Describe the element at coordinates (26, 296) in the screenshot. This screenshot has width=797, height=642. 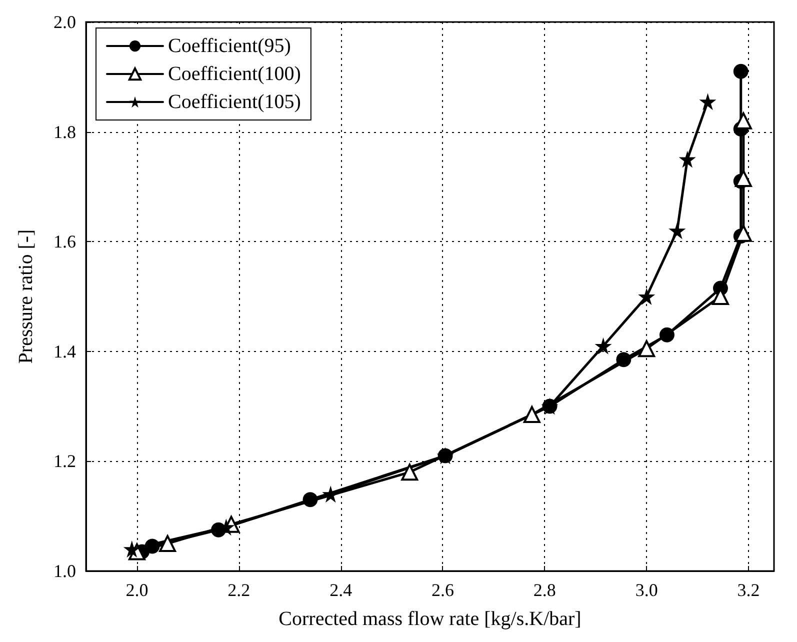
I see `y-axis-title: Pressure ratio [-]` at that location.